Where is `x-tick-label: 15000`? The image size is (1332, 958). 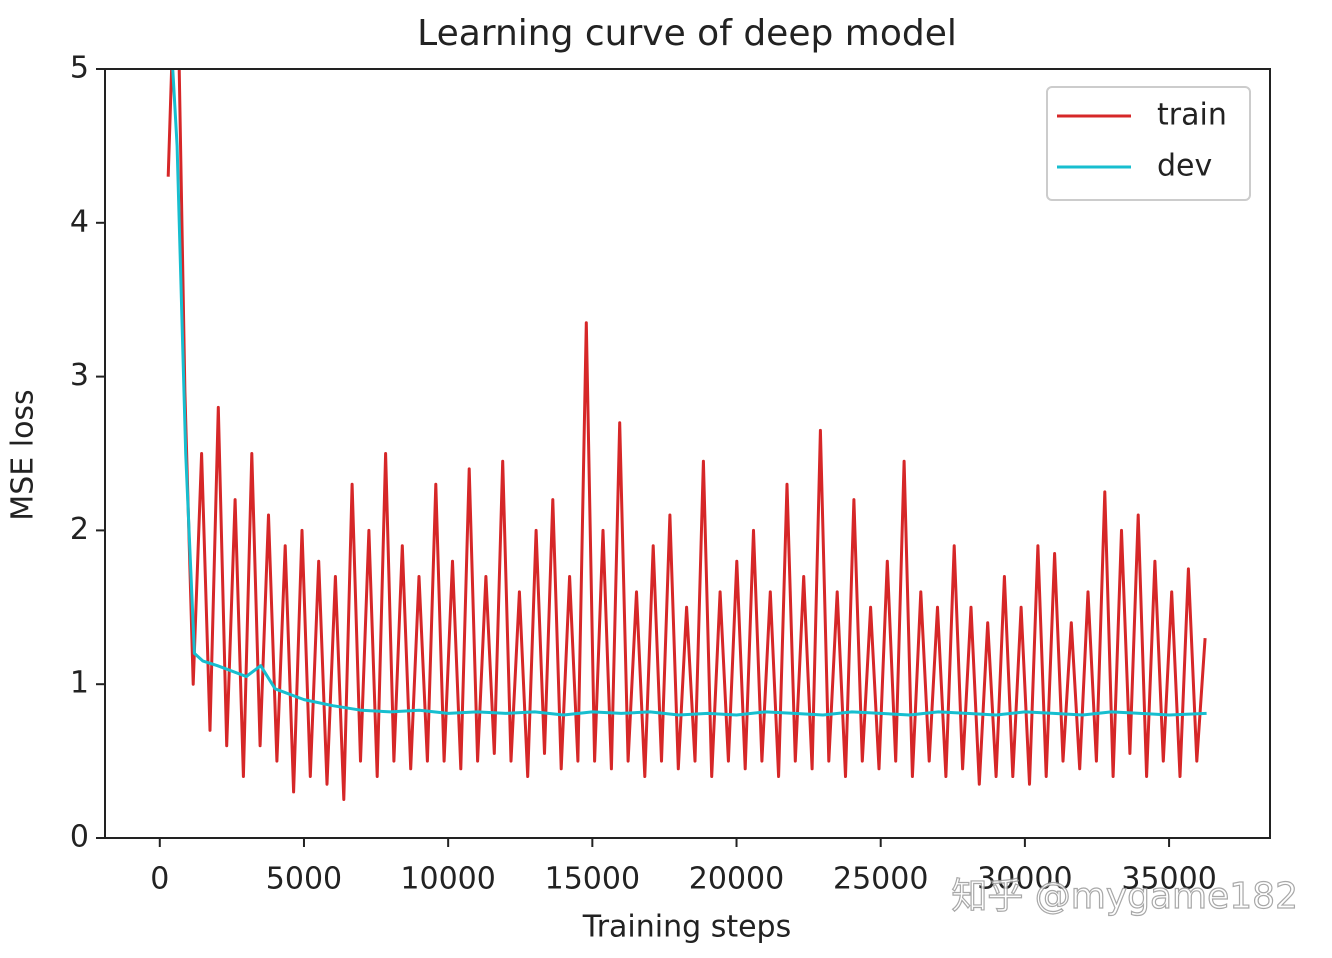
x-tick-label: 15000 is located at coordinates (592, 879).